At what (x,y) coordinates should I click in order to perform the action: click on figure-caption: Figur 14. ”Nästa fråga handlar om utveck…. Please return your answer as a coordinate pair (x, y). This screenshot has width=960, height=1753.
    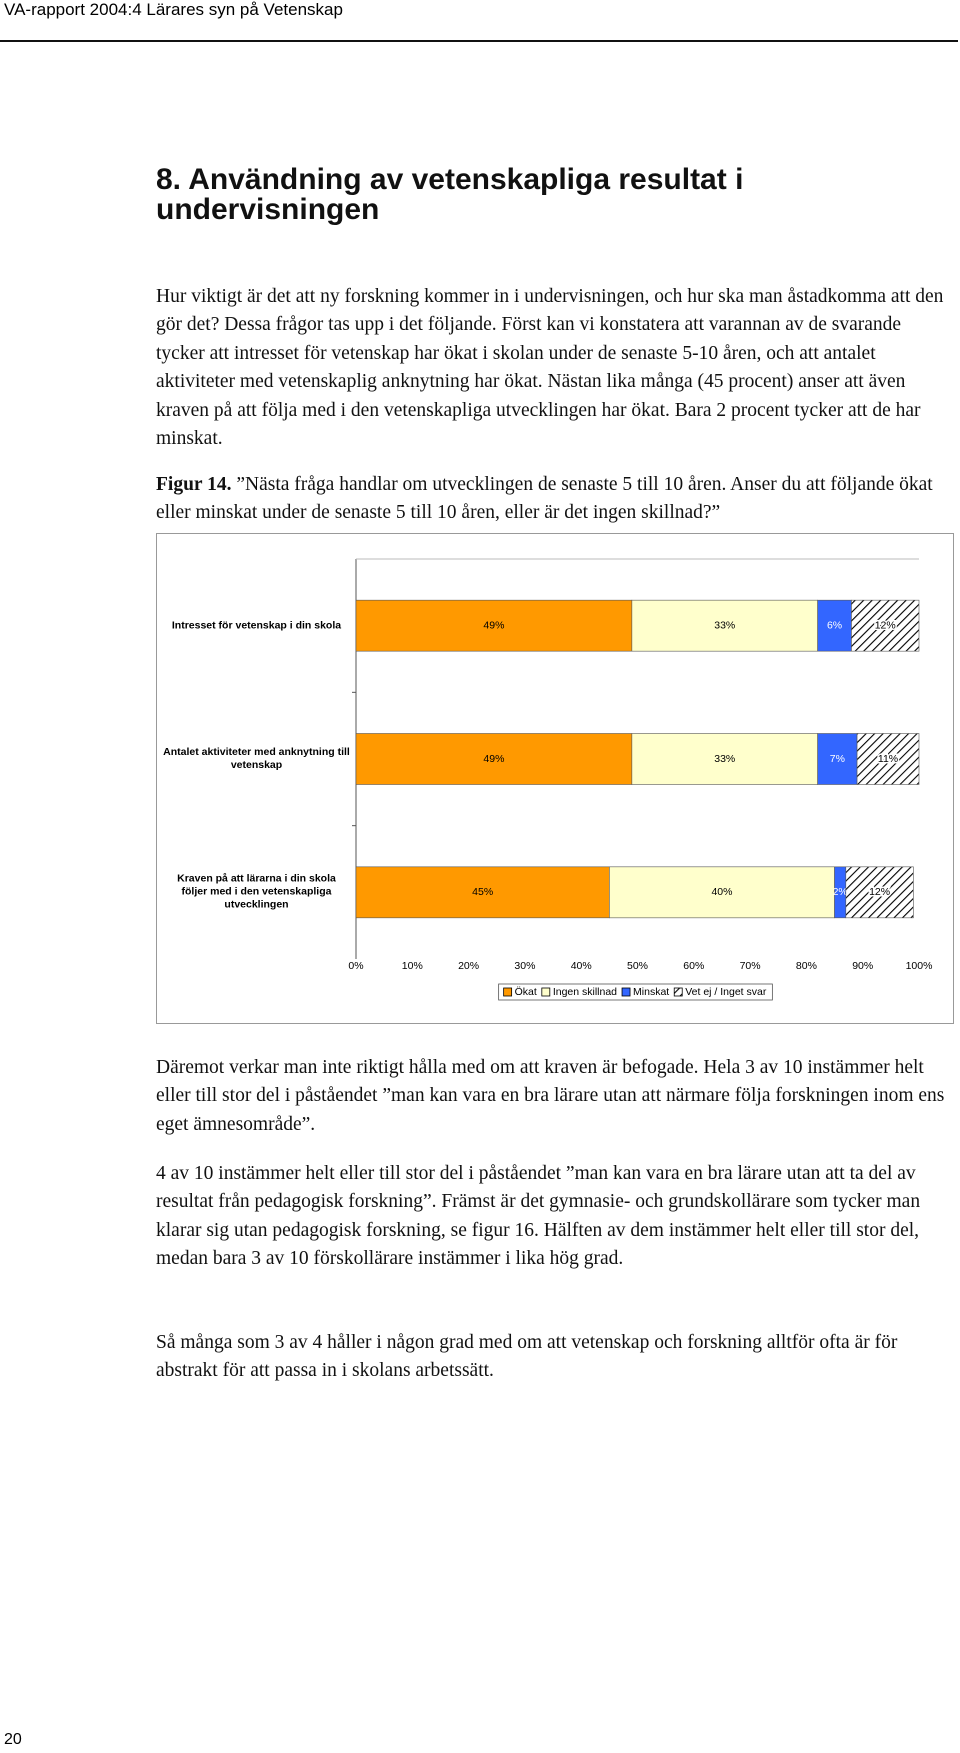
    Looking at the image, I should click on (556, 499).